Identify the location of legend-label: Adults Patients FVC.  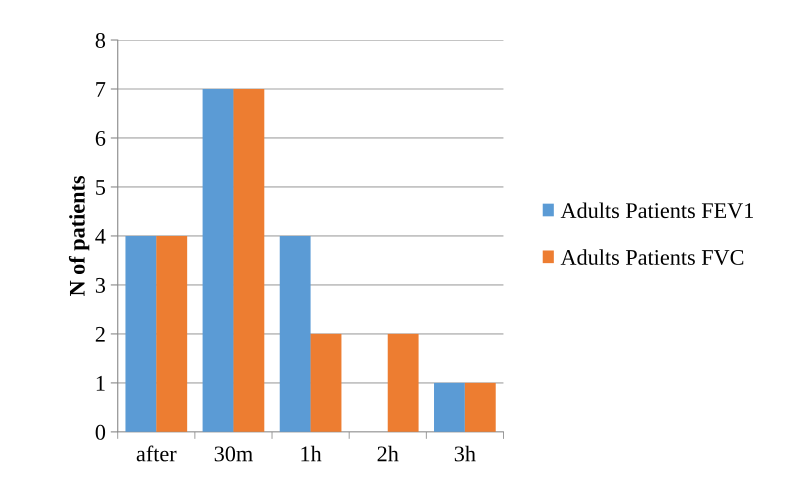
(652, 257).